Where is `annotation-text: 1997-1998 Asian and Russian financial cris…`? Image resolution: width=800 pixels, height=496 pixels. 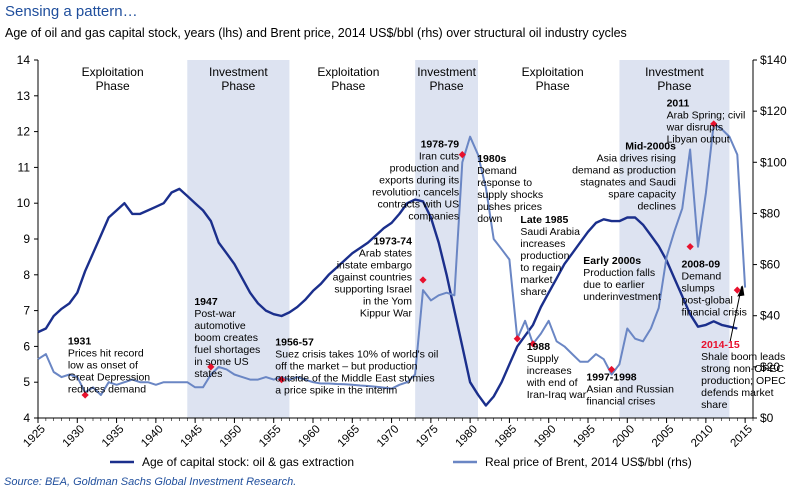
annotation-text: 1997-1998 Asian and Russian financial cris… is located at coordinates (630, 389).